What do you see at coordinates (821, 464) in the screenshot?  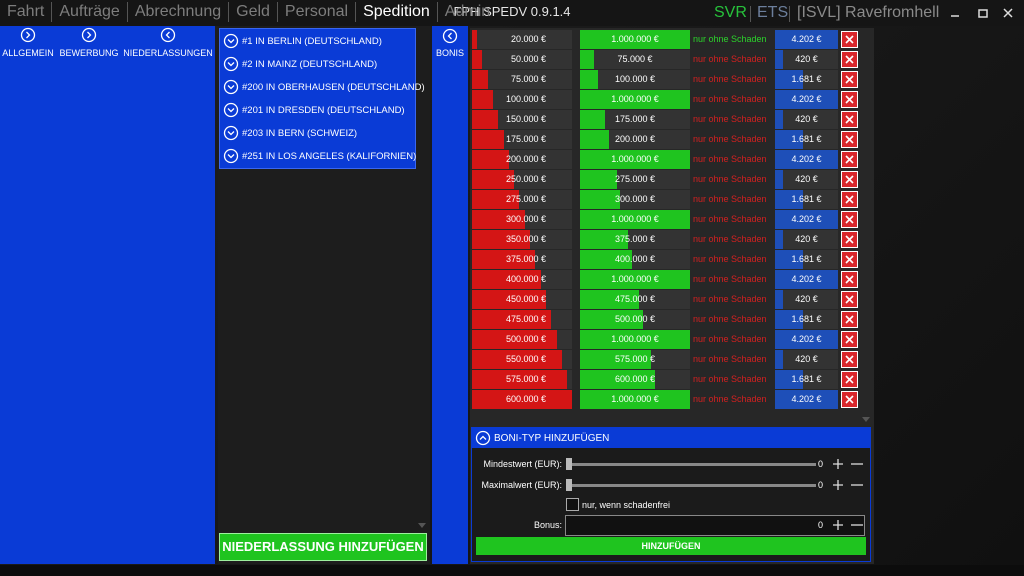 I see `field-value: 0` at bounding box center [821, 464].